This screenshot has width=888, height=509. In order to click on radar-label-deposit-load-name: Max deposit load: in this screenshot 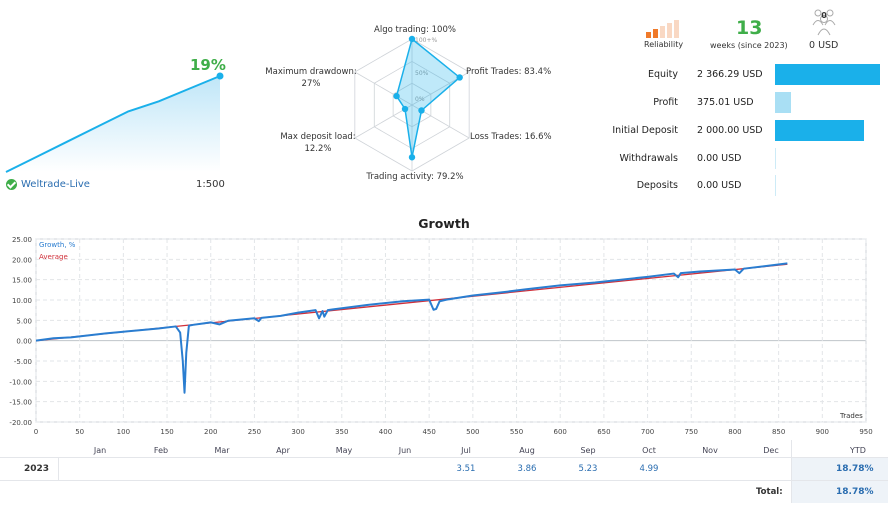, I will do `click(318, 137)`.